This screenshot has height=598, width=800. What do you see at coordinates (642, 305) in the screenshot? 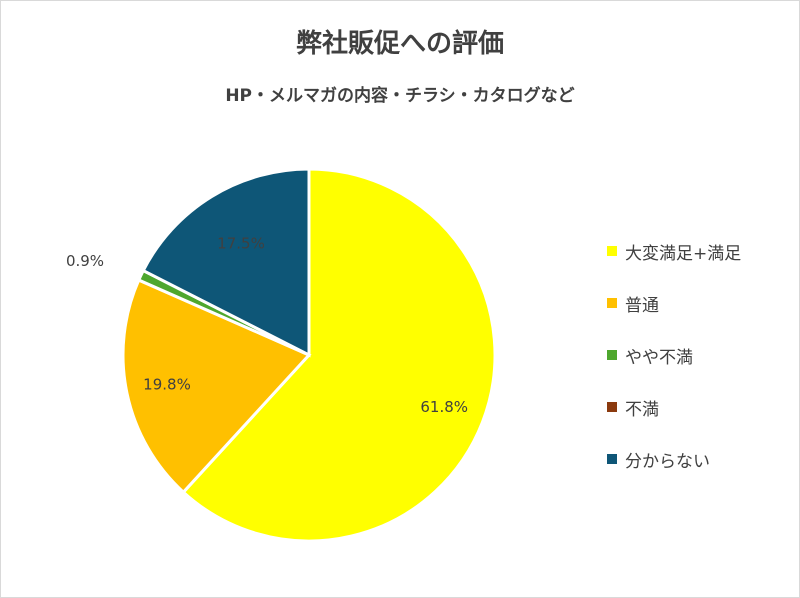
I see `legend-label: 普通` at bounding box center [642, 305].